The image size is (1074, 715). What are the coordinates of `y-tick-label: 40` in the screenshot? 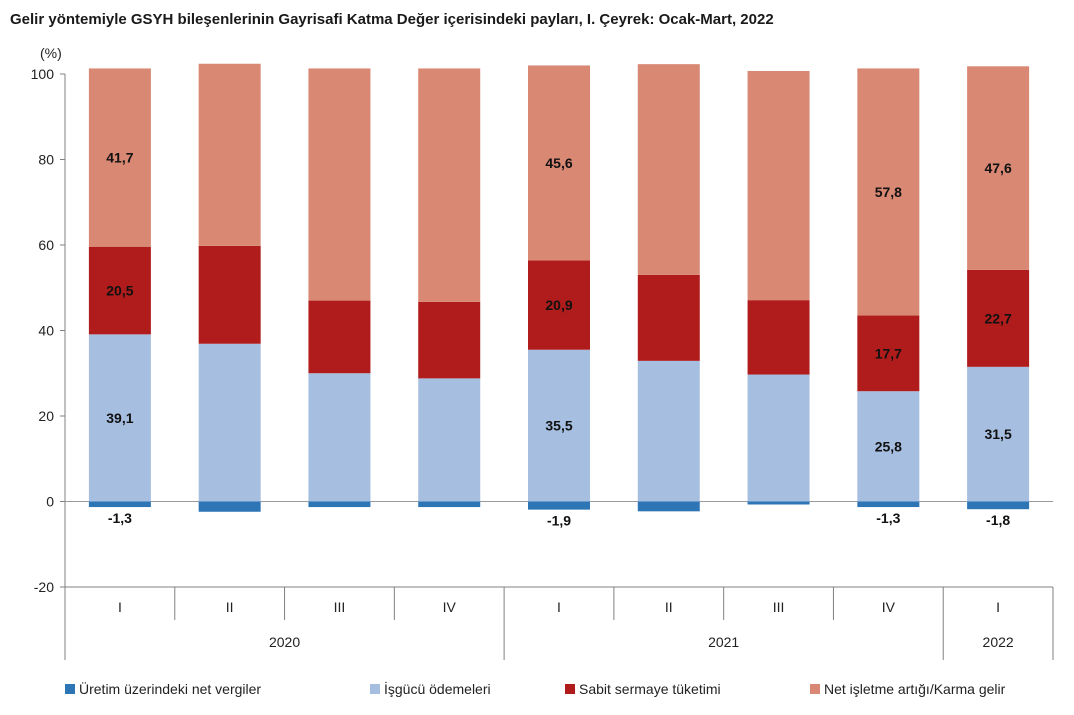 It's located at (46, 331).